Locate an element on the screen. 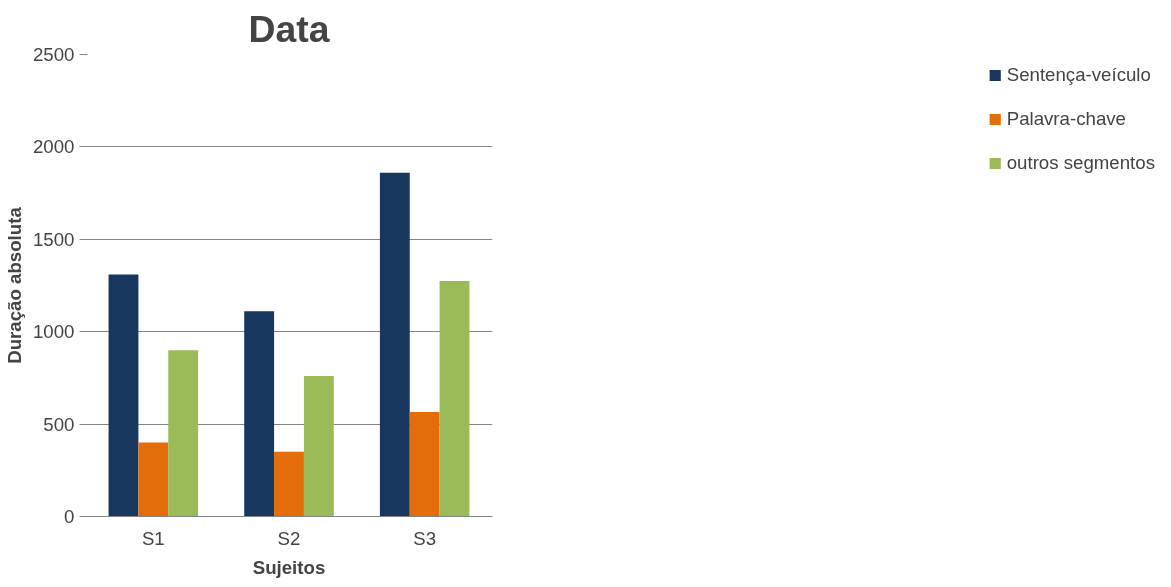 The height and width of the screenshot is (587, 1171). chart-title: Data is located at coordinates (289, 28).